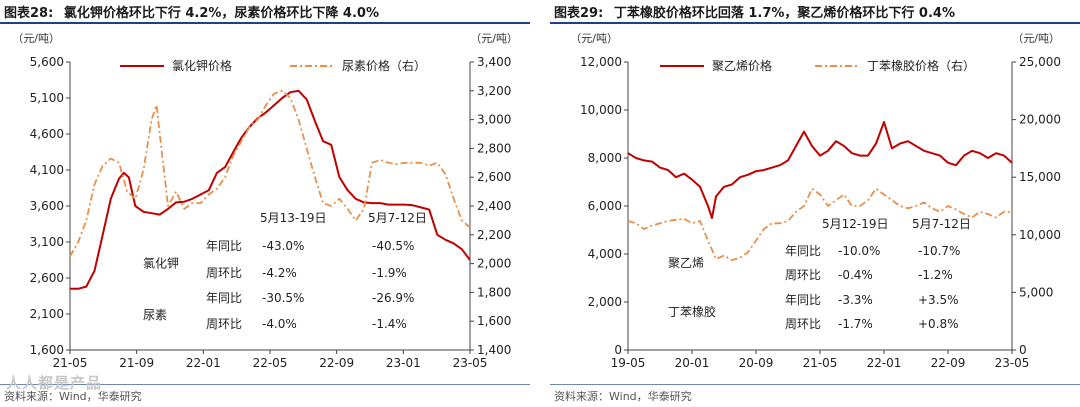 This screenshot has width=1080, height=407. What do you see at coordinates (54, 383) in the screenshot?
I see `watermark-text: 人人都是产品` at bounding box center [54, 383].